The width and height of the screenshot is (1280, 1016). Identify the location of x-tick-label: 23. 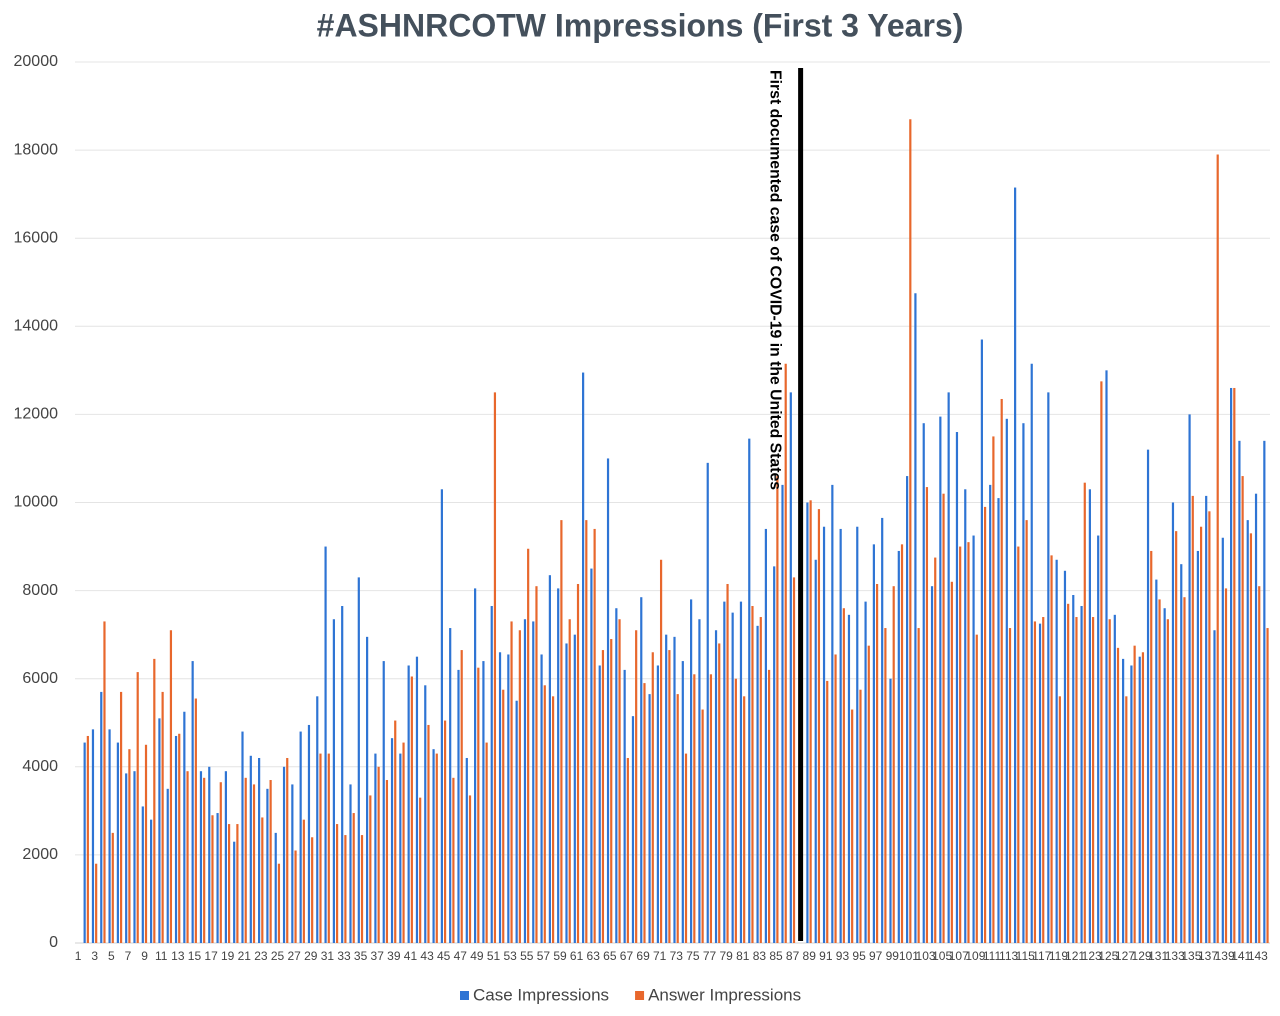
(261, 956).